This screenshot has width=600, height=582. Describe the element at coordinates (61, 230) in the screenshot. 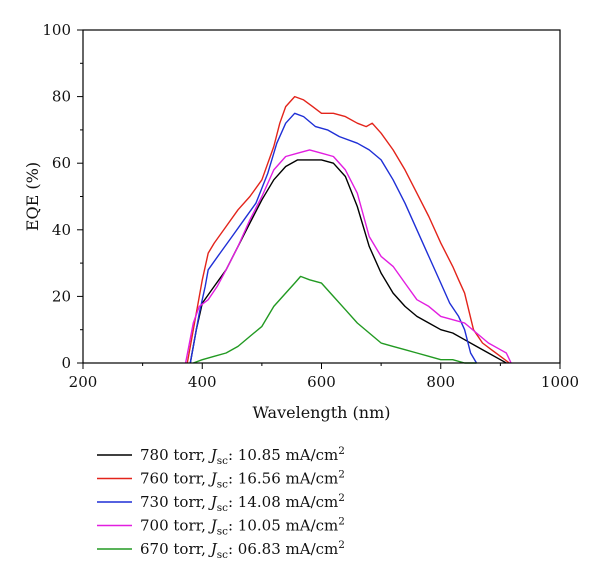

I see `y-tick-label-40: 40` at that location.